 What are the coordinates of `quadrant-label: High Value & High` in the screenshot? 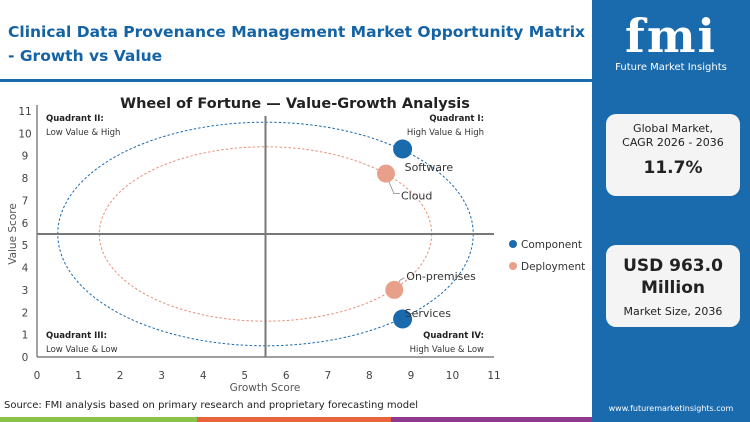 It's located at (445, 133).